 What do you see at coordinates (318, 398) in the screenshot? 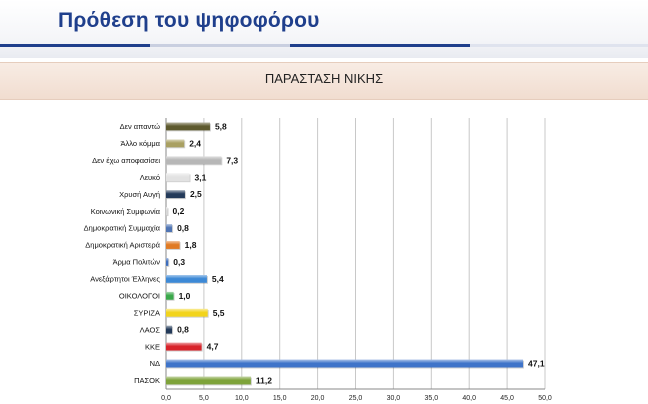
I see `x-tick-label: 20,0` at bounding box center [318, 398].